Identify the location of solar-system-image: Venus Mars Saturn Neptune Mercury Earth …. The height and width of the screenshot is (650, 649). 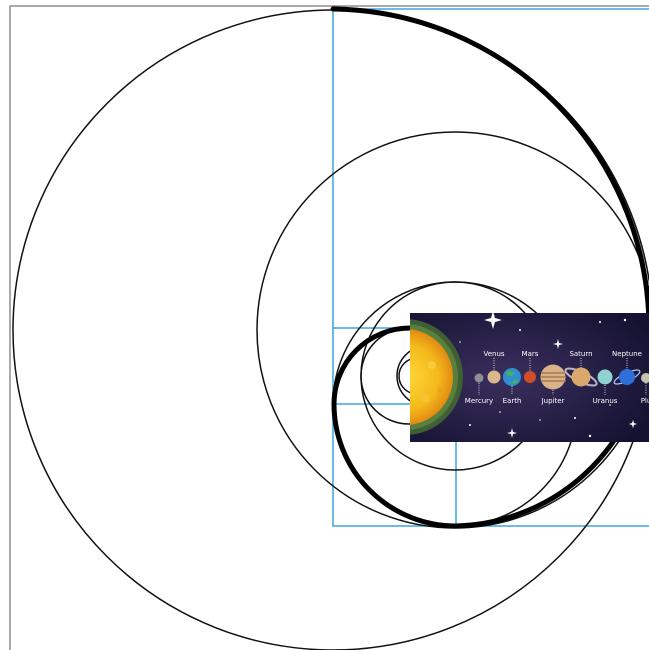
(529, 377).